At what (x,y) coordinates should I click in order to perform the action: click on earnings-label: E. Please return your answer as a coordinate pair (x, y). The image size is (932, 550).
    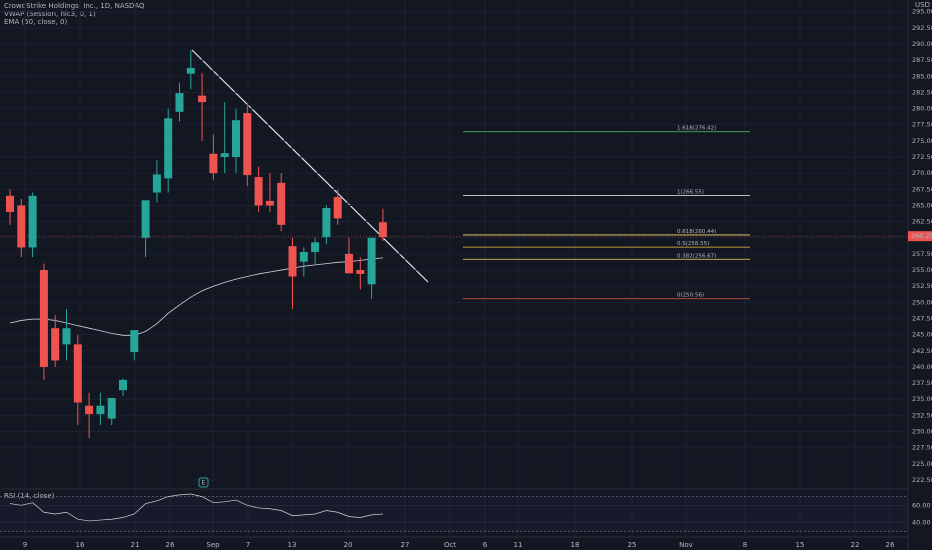
    Looking at the image, I should click on (204, 483).